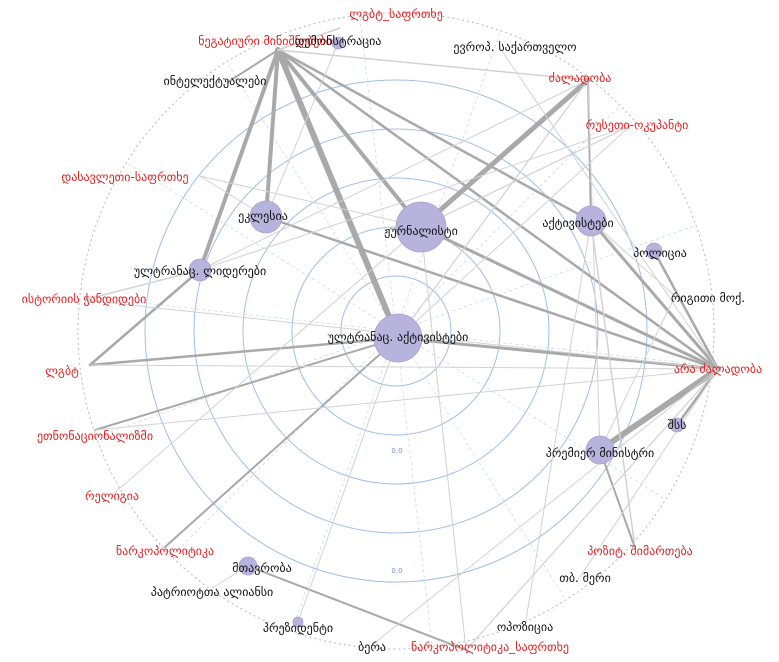 Image resolution: width=779 pixels, height=662 pixels. What do you see at coordinates (84, 299) in the screenshot?
I see `node-label-istor: ისტორიის ჭანდიდები` at bounding box center [84, 299].